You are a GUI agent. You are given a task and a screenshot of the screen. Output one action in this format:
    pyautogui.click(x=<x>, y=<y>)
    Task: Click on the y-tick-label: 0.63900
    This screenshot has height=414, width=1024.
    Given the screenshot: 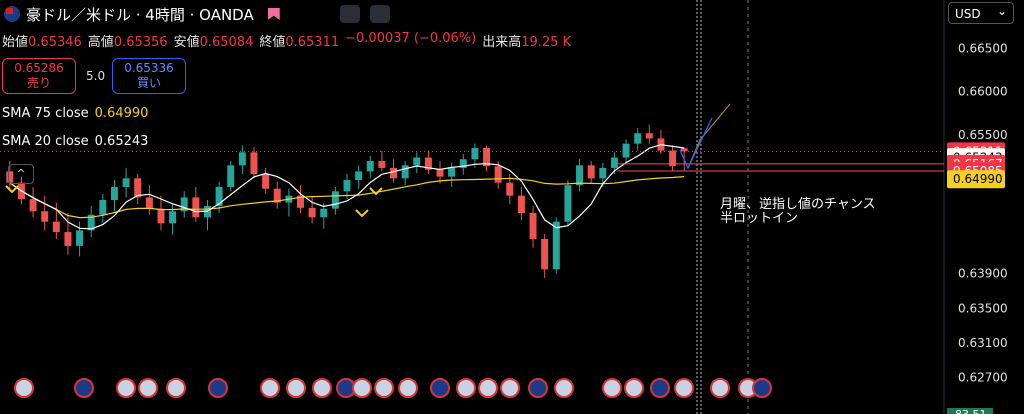 What is the action you would take?
    pyautogui.click(x=983, y=274)
    